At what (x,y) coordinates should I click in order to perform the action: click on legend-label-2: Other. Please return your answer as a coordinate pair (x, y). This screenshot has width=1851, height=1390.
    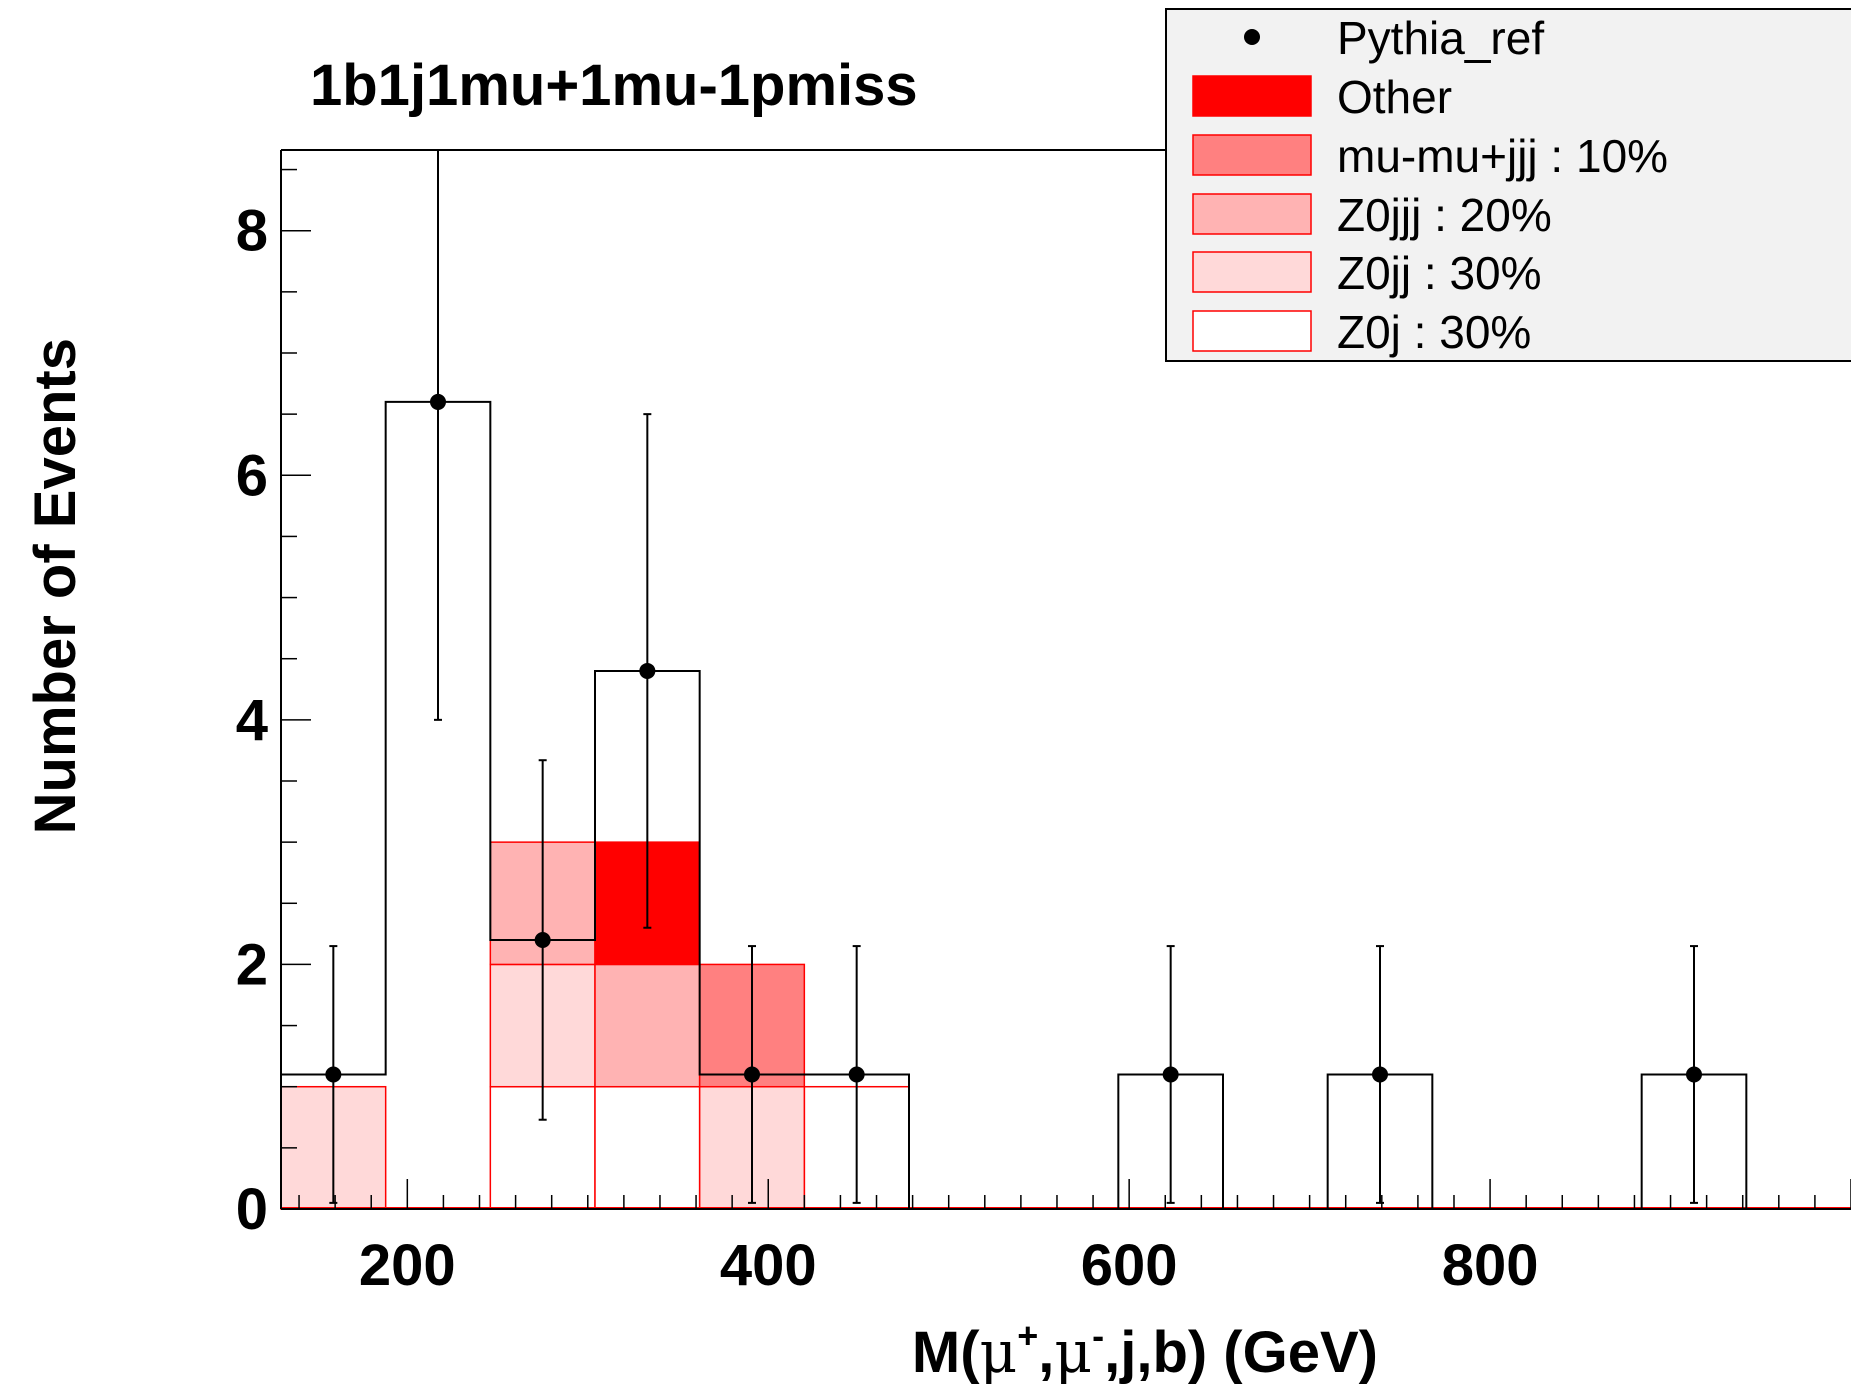
    Looking at the image, I should click on (1394, 97).